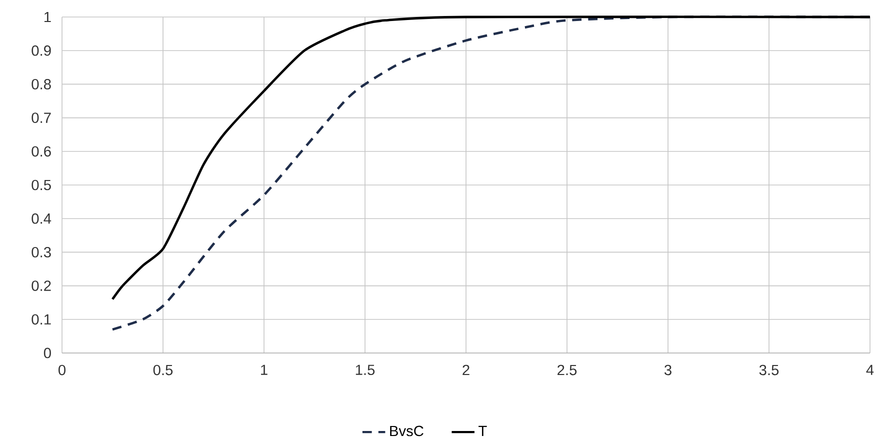 The width and height of the screenshot is (878, 442). What do you see at coordinates (567, 370) in the screenshot?
I see `x-tick-label: 2.5` at bounding box center [567, 370].